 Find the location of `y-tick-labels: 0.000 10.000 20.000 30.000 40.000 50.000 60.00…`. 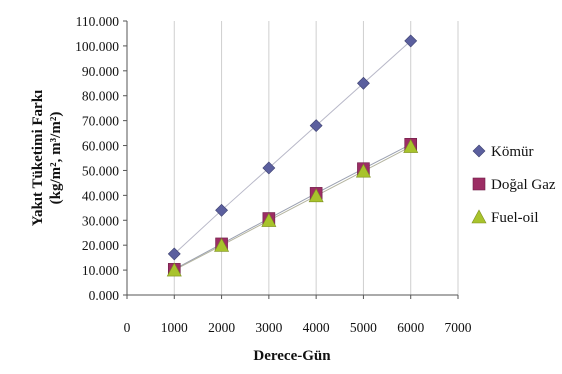

y-tick-labels: 0.000 10.000 20.000 30.000 40.000 50.000 60.00… is located at coordinates (97, 158).